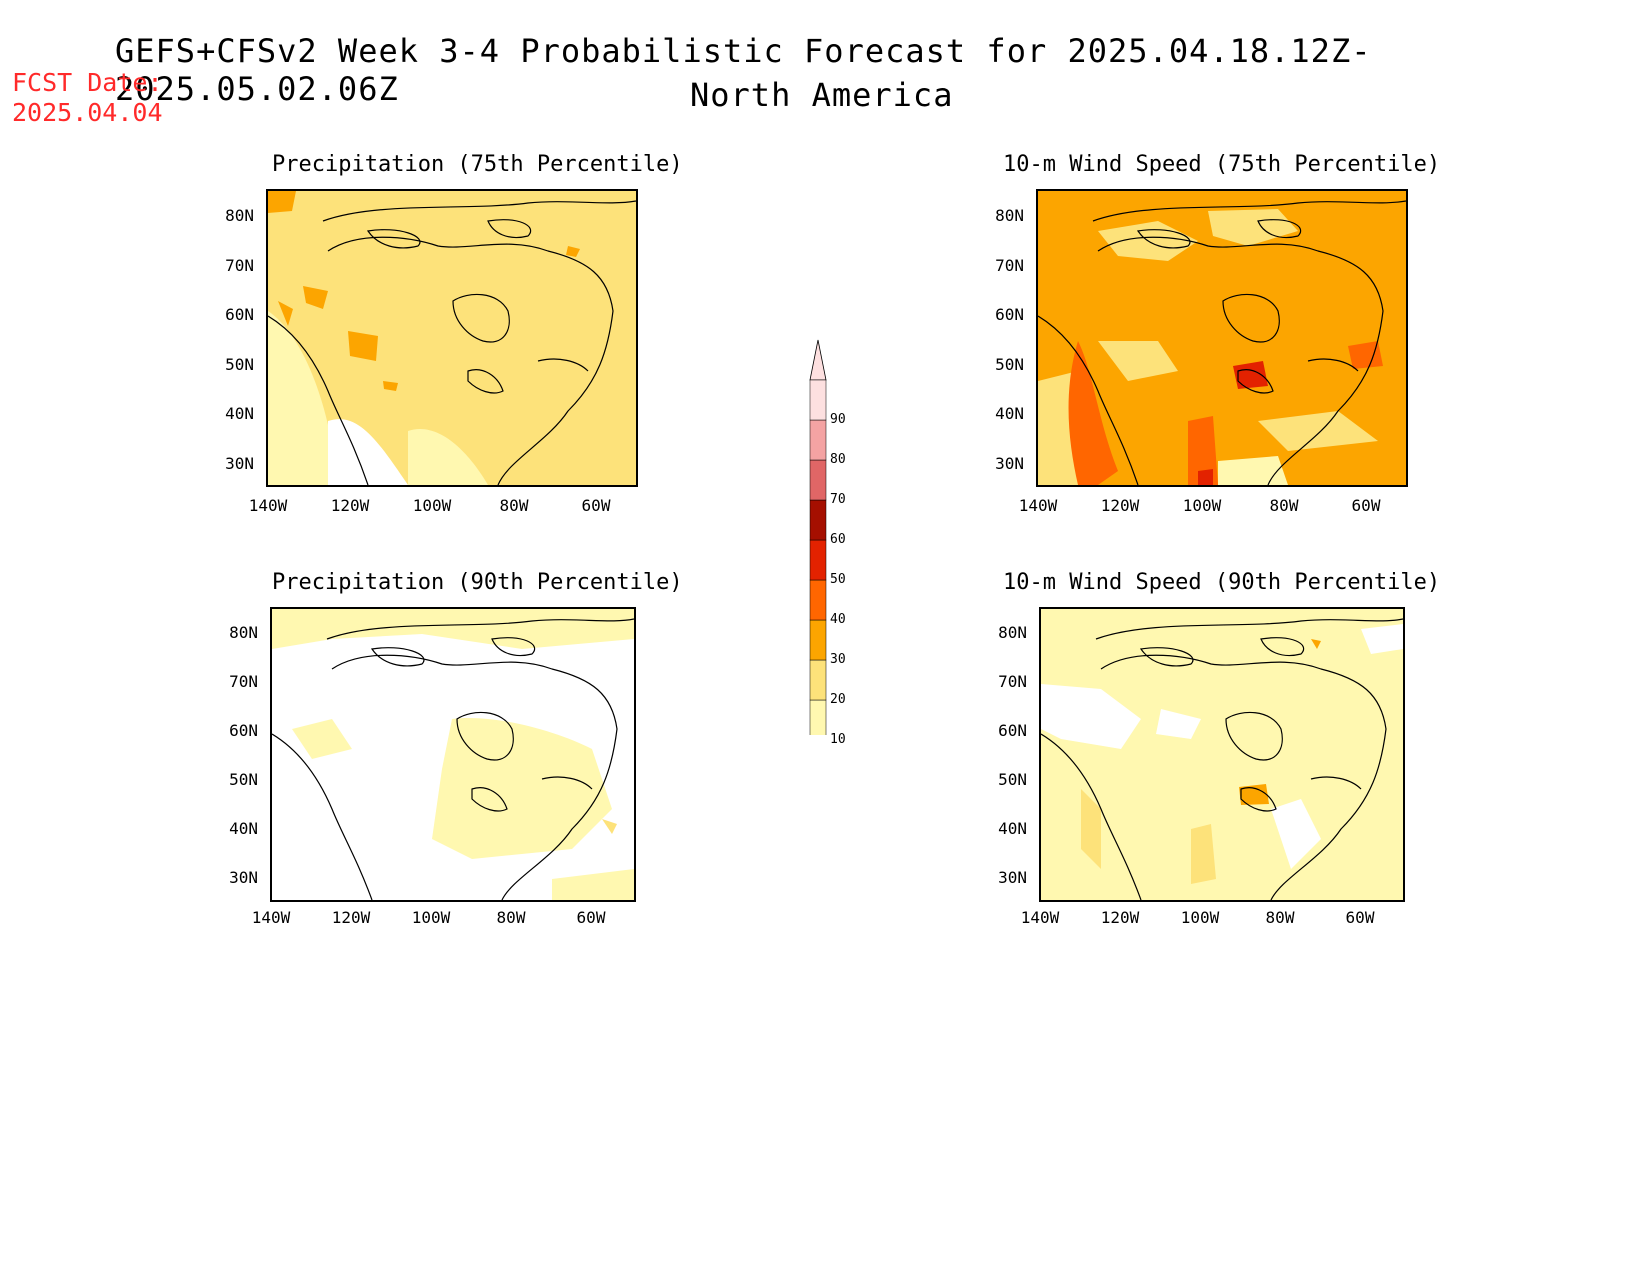  I want to click on red-orange-east, so click(1365, 355).